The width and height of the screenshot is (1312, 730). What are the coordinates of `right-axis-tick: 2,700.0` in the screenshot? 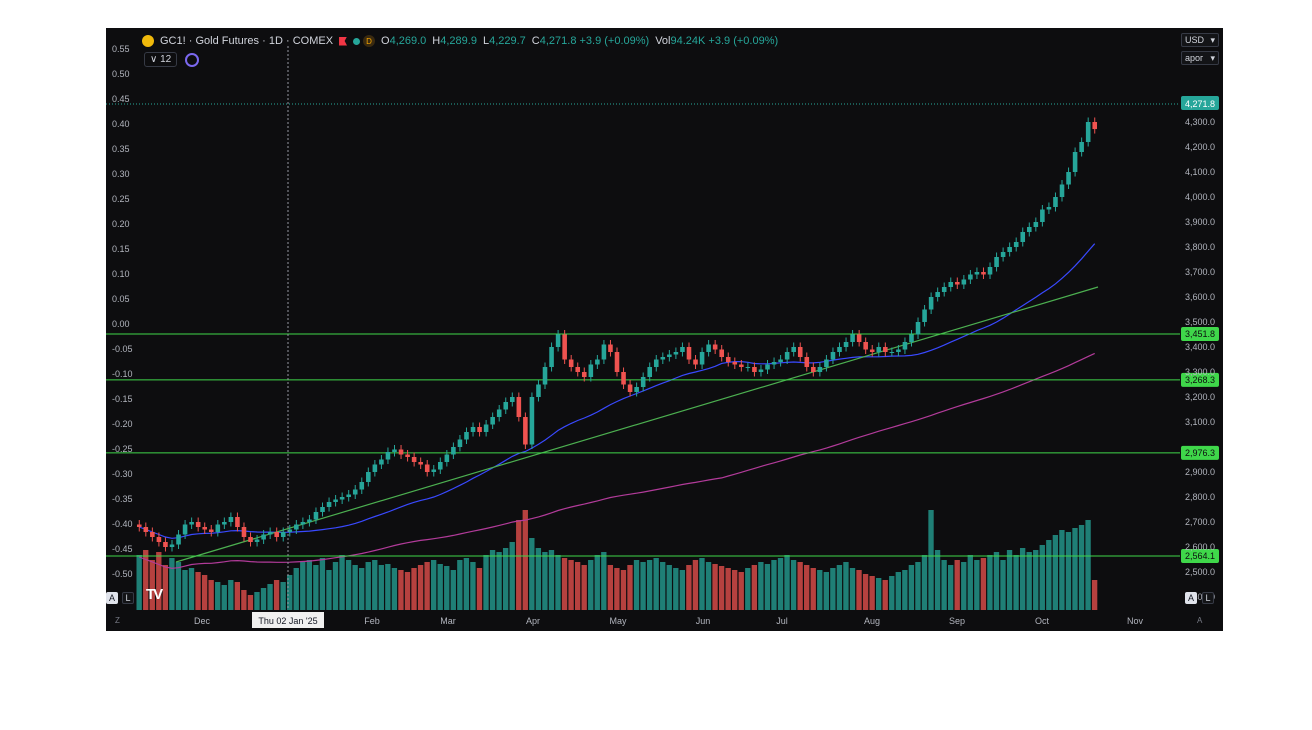 It's located at (1200, 522).